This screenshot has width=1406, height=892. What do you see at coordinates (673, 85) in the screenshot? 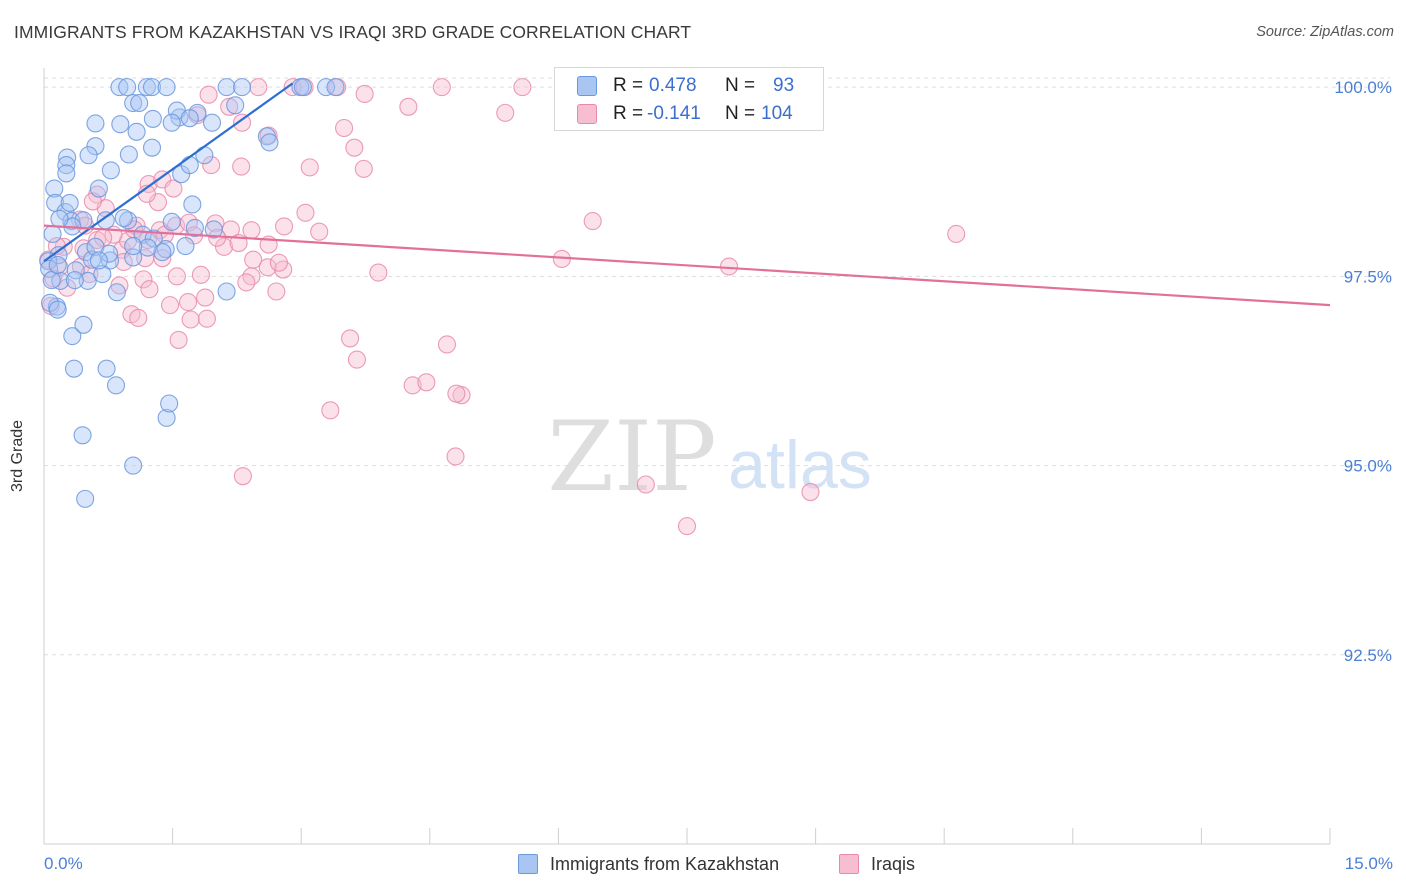
I see `r-value: 0.478` at bounding box center [673, 85].